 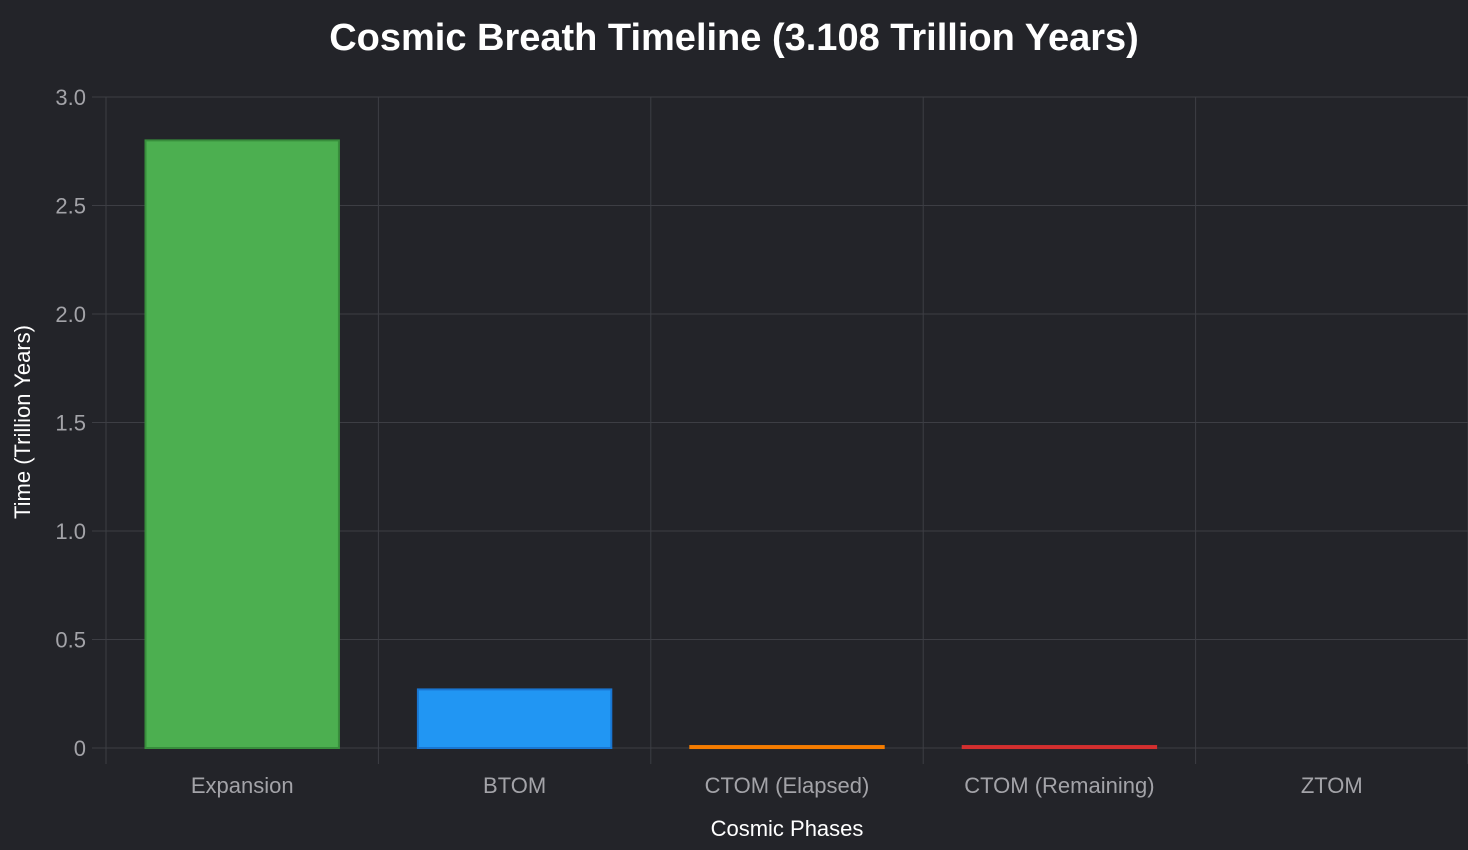 I want to click on y-tick-label: 3.0, so click(x=70, y=97).